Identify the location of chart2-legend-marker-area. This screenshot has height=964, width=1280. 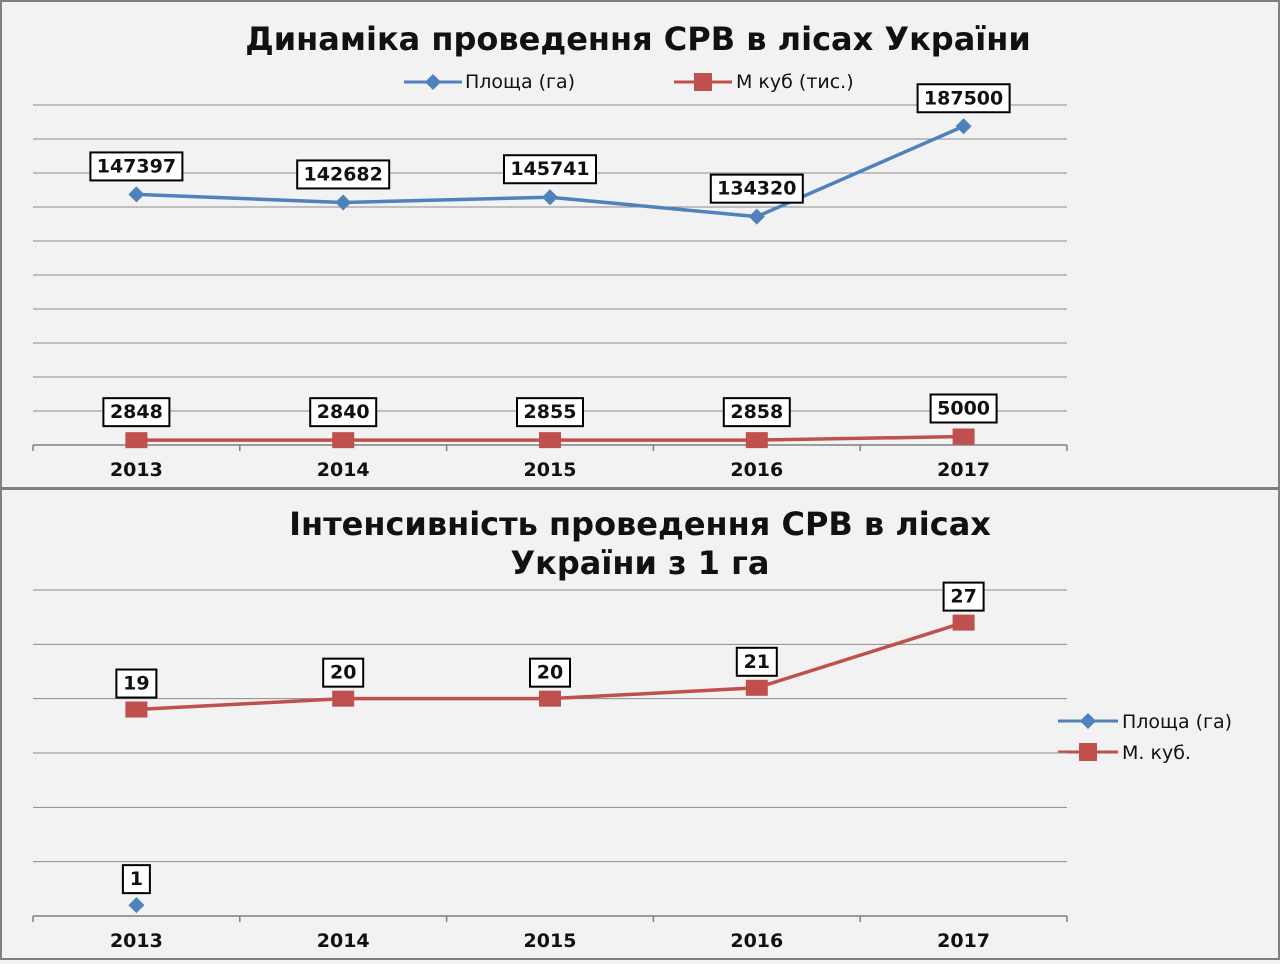
(1088, 721).